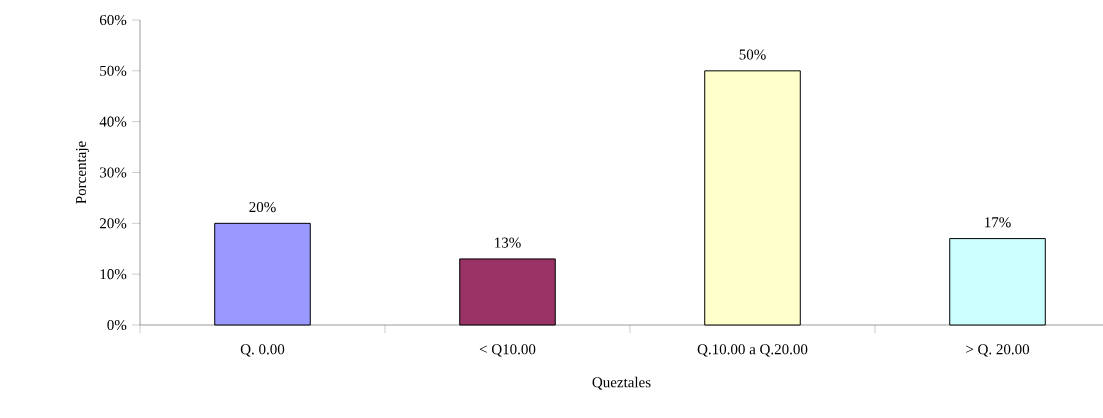 The width and height of the screenshot is (1103, 418). I want to click on y-tick-label: 60%, so click(113, 20).